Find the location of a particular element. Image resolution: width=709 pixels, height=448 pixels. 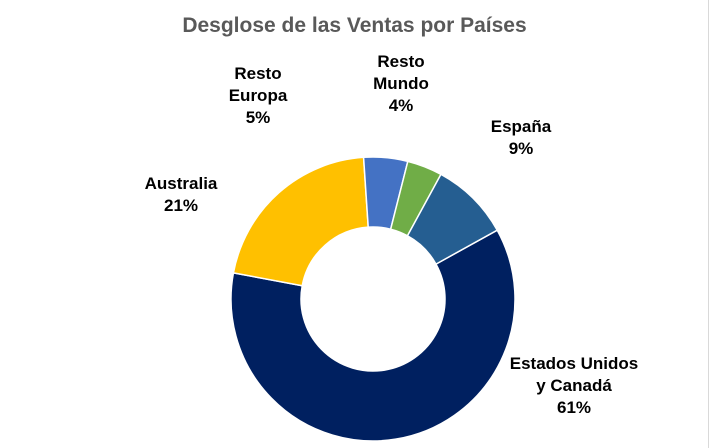

data-label-line: Europa is located at coordinates (258, 95).